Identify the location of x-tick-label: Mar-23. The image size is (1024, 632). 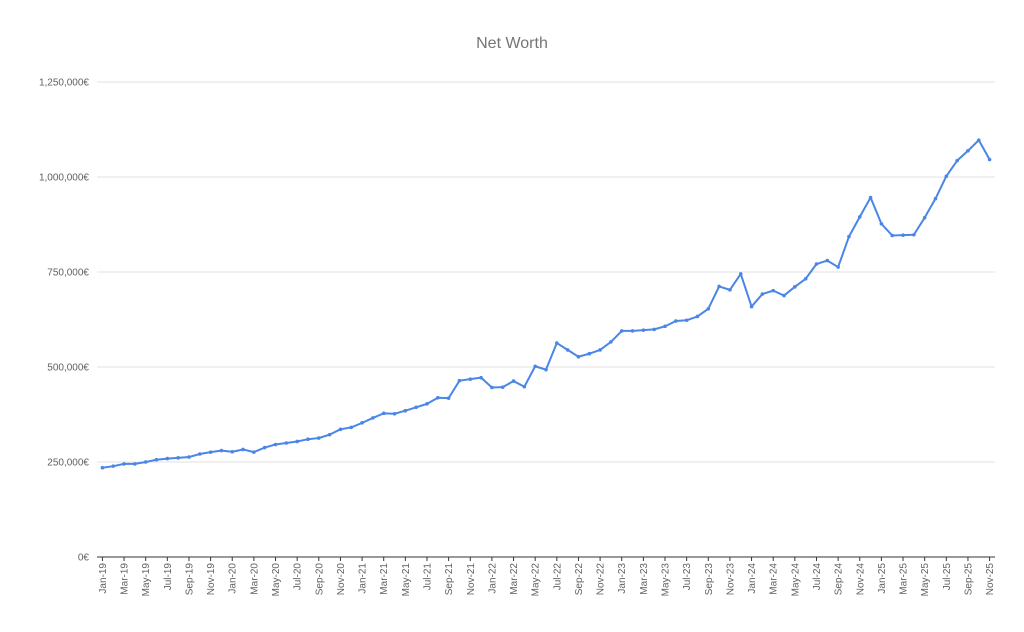
(644, 579).